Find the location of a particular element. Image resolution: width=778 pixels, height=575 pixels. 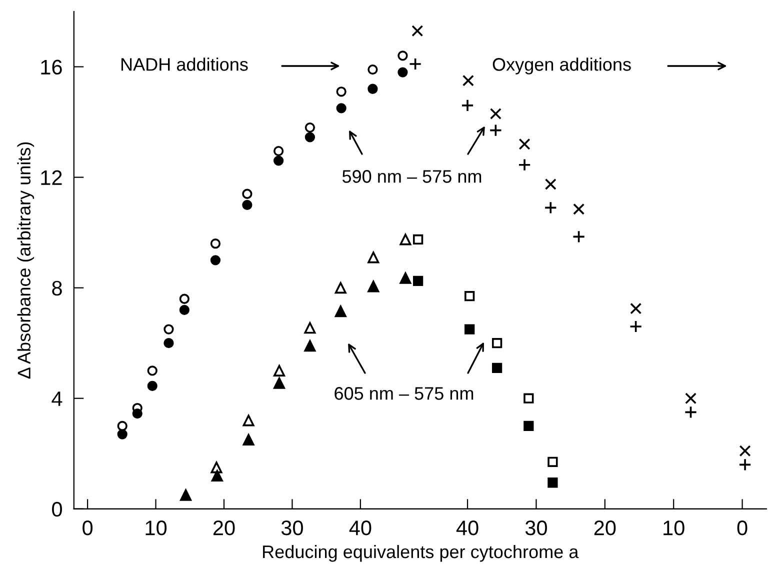

x-tick-label: 10 is located at coordinates (156, 528).